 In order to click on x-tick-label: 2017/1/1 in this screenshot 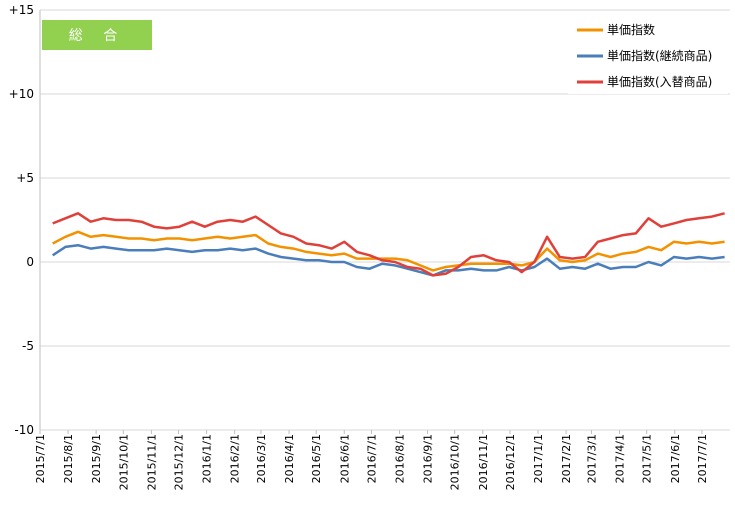, I will do `click(538, 458)`.